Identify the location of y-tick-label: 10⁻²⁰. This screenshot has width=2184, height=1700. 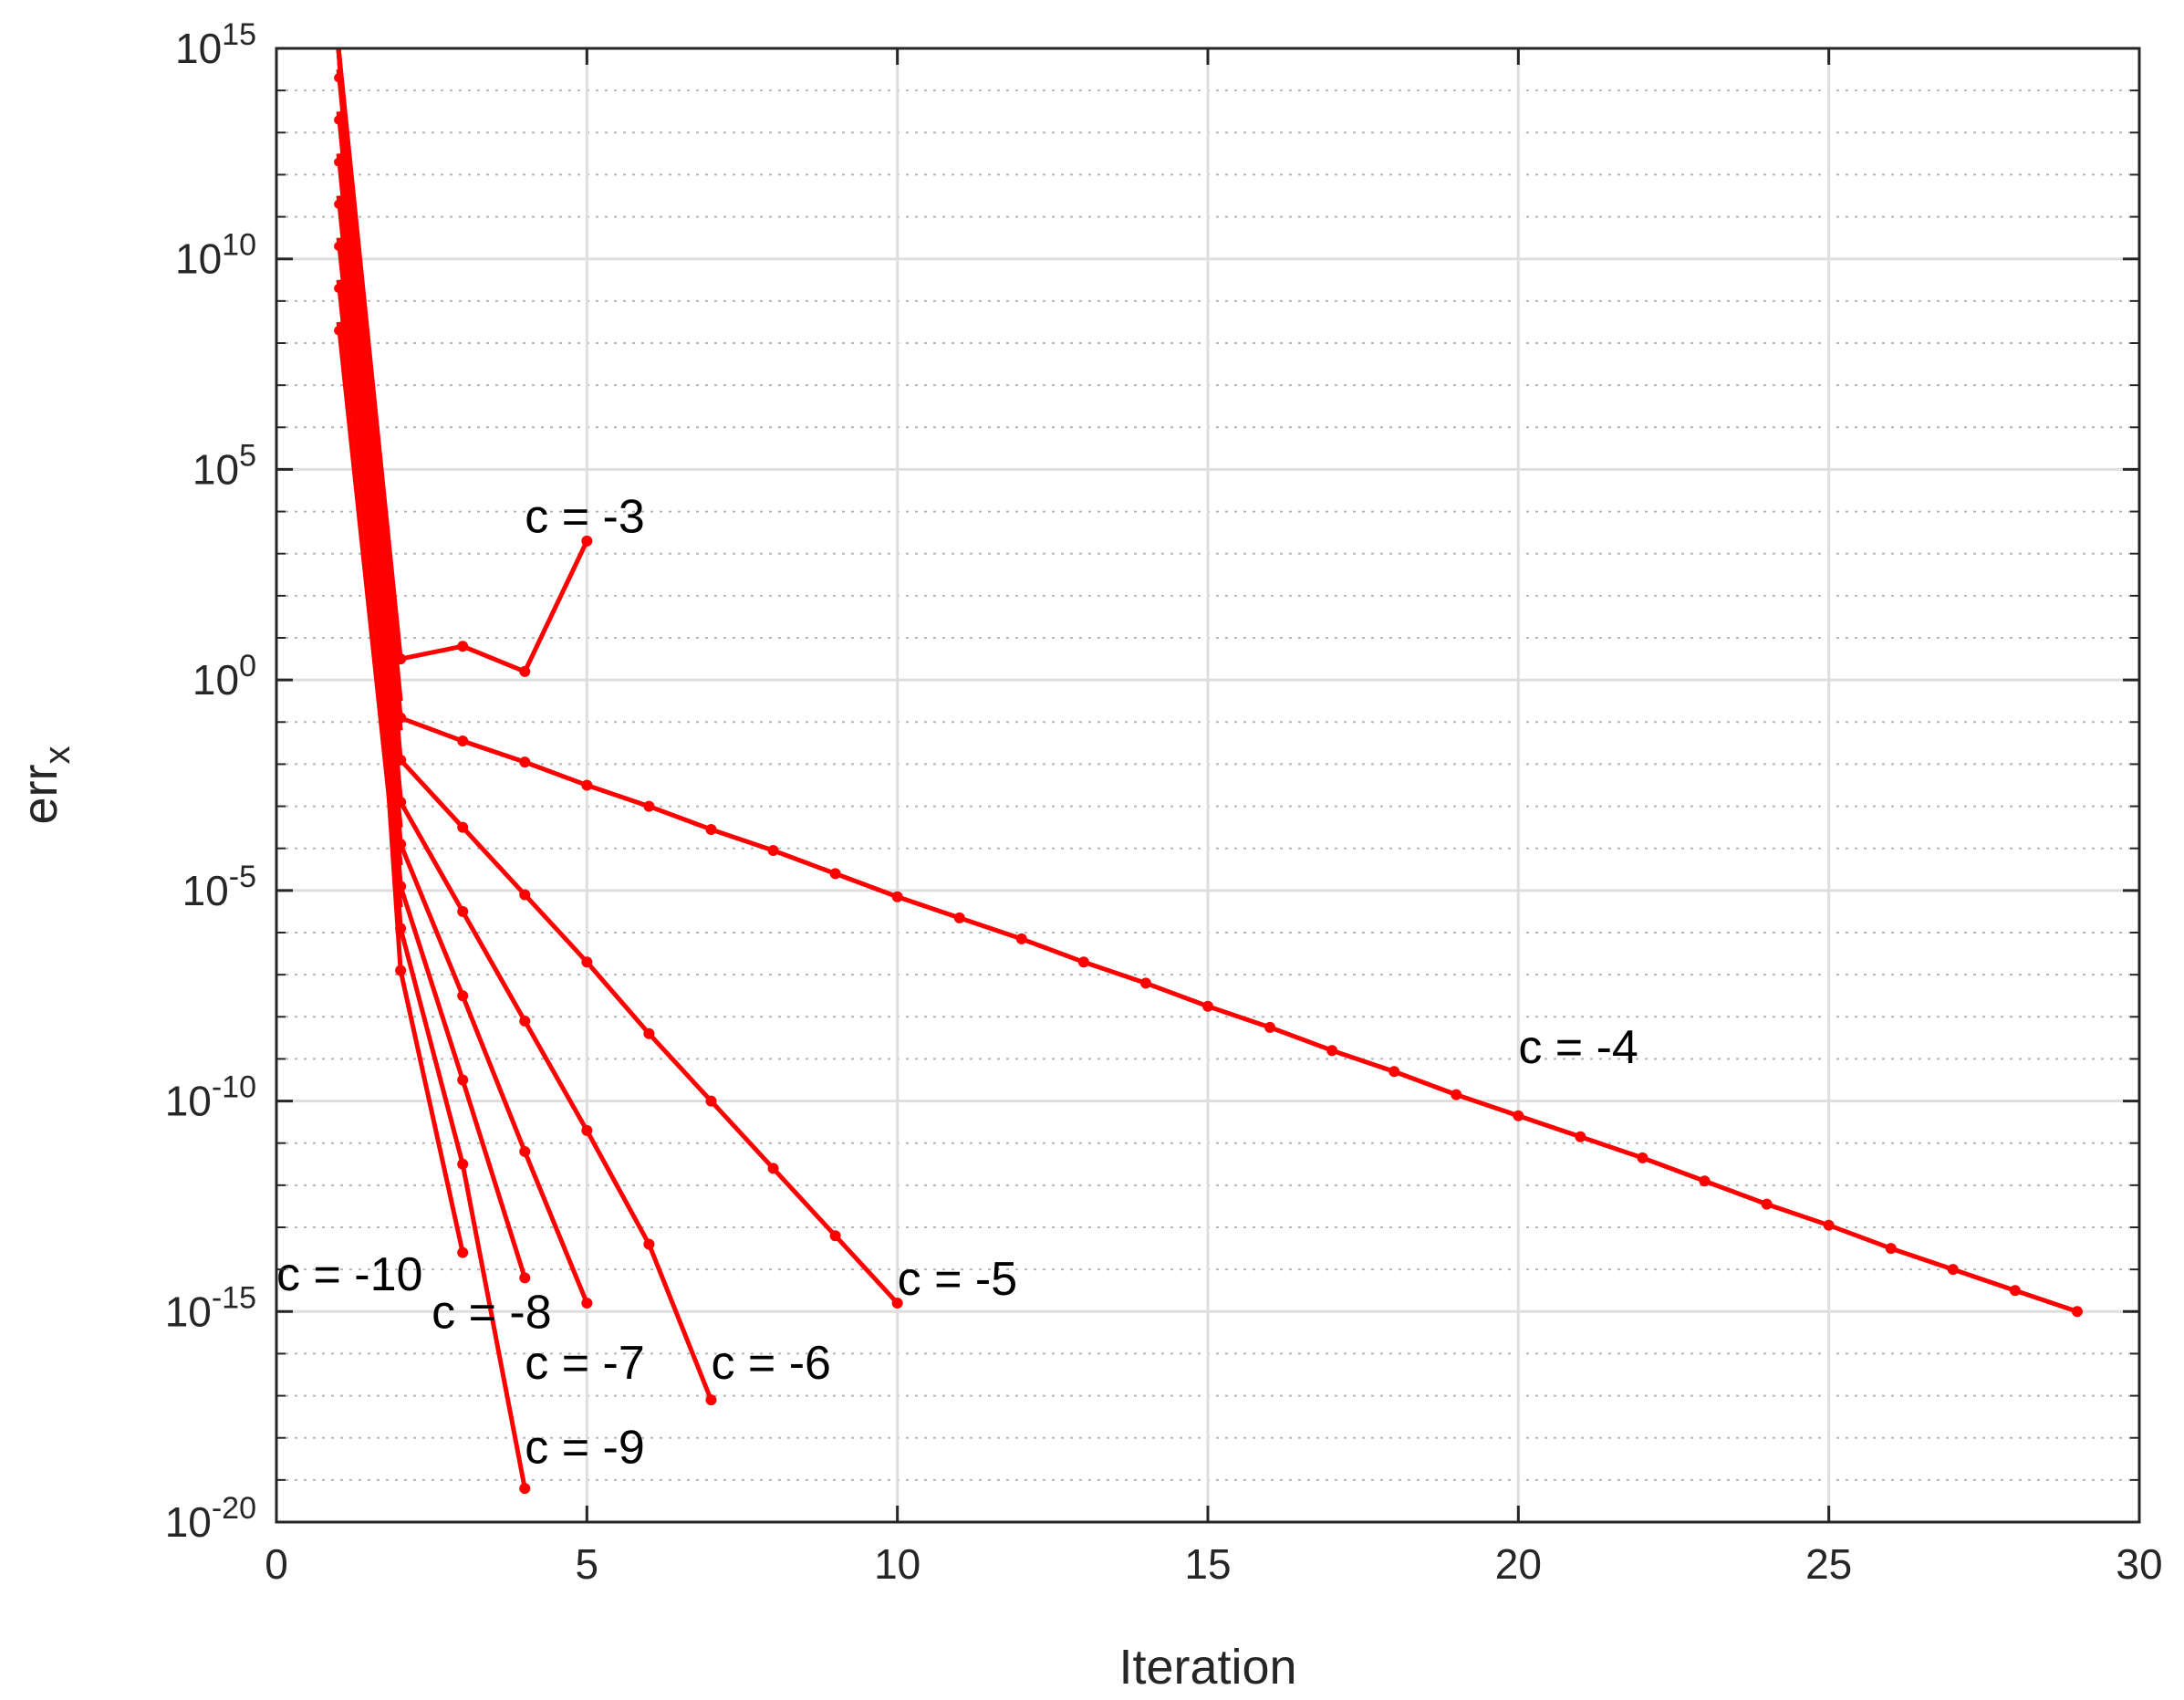
(210, 1518).